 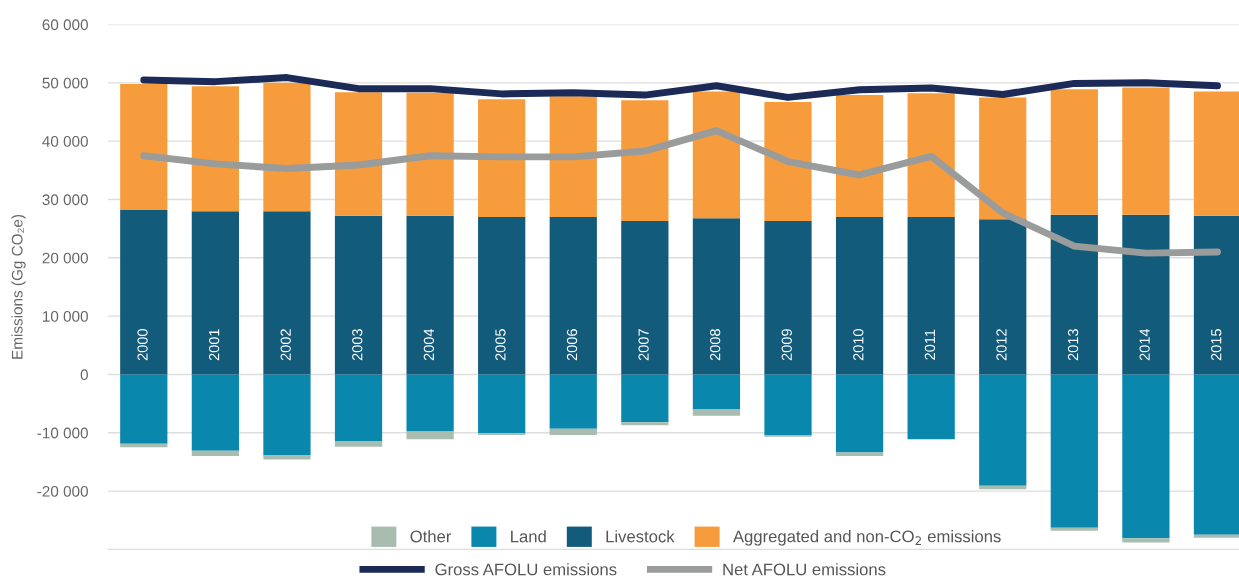 What do you see at coordinates (1216, 345) in the screenshot?
I see `x-tick-label: 2015` at bounding box center [1216, 345].